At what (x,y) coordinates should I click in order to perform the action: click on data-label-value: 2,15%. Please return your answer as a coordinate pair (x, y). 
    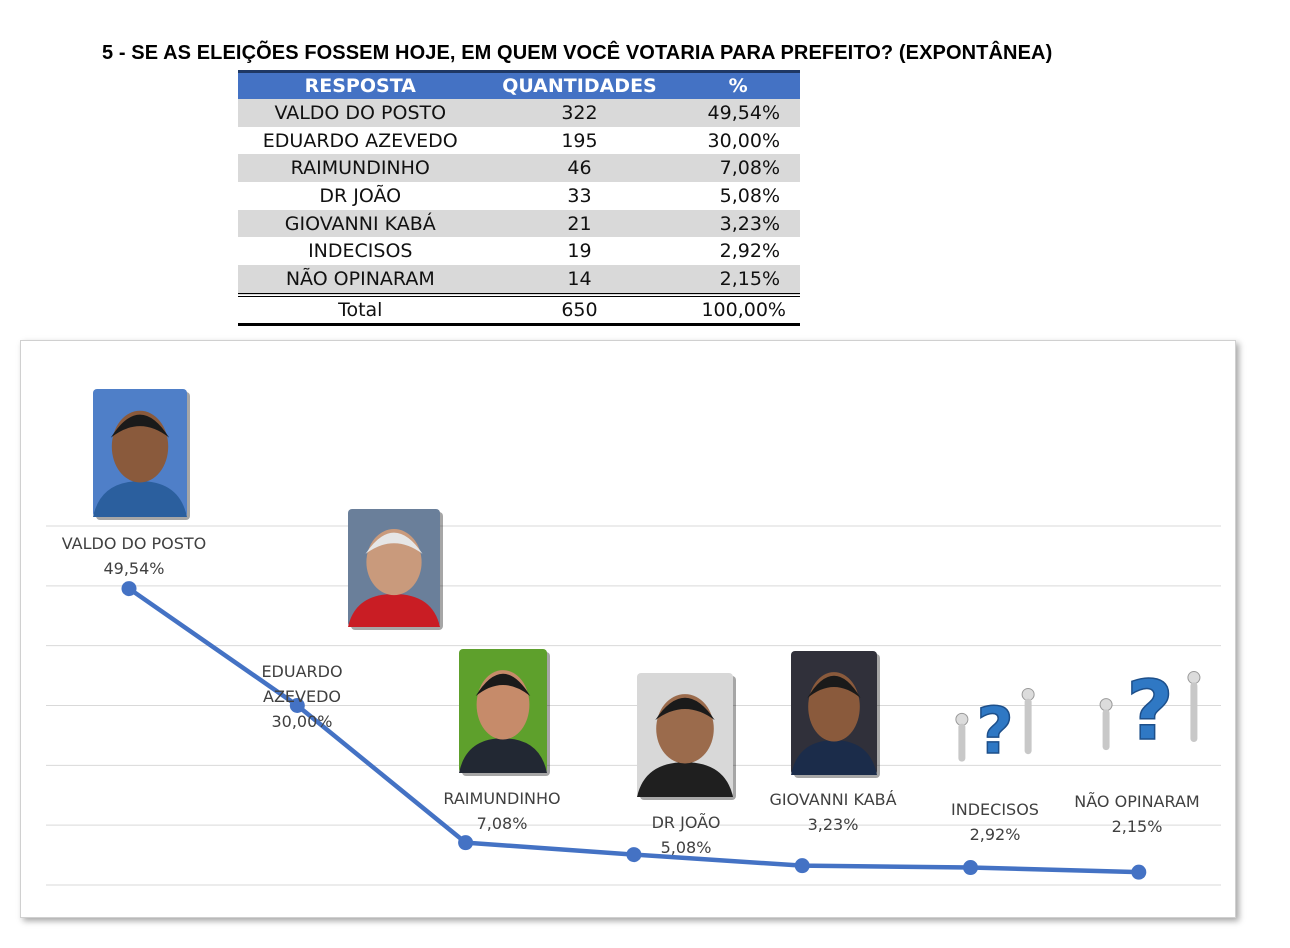
    Looking at the image, I should click on (1137, 826).